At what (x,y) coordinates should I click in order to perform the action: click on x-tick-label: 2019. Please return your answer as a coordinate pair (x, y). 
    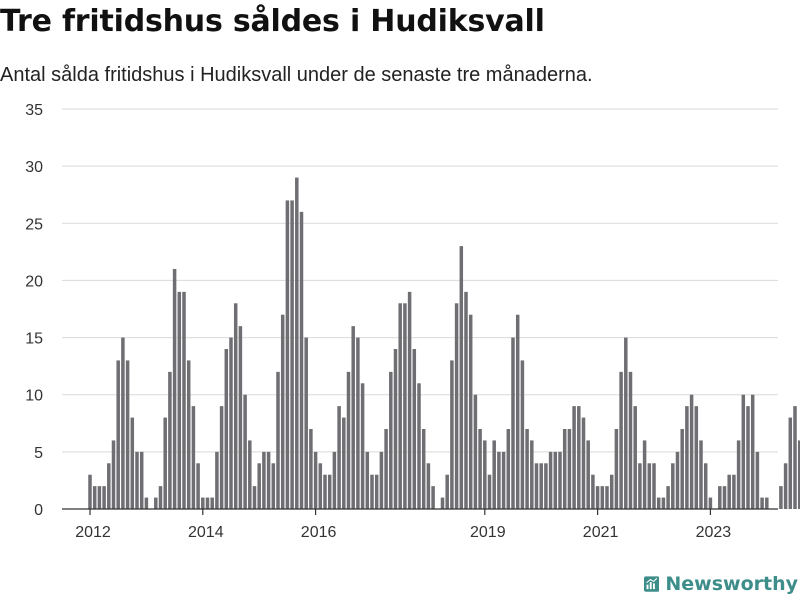
    Looking at the image, I should click on (488, 532).